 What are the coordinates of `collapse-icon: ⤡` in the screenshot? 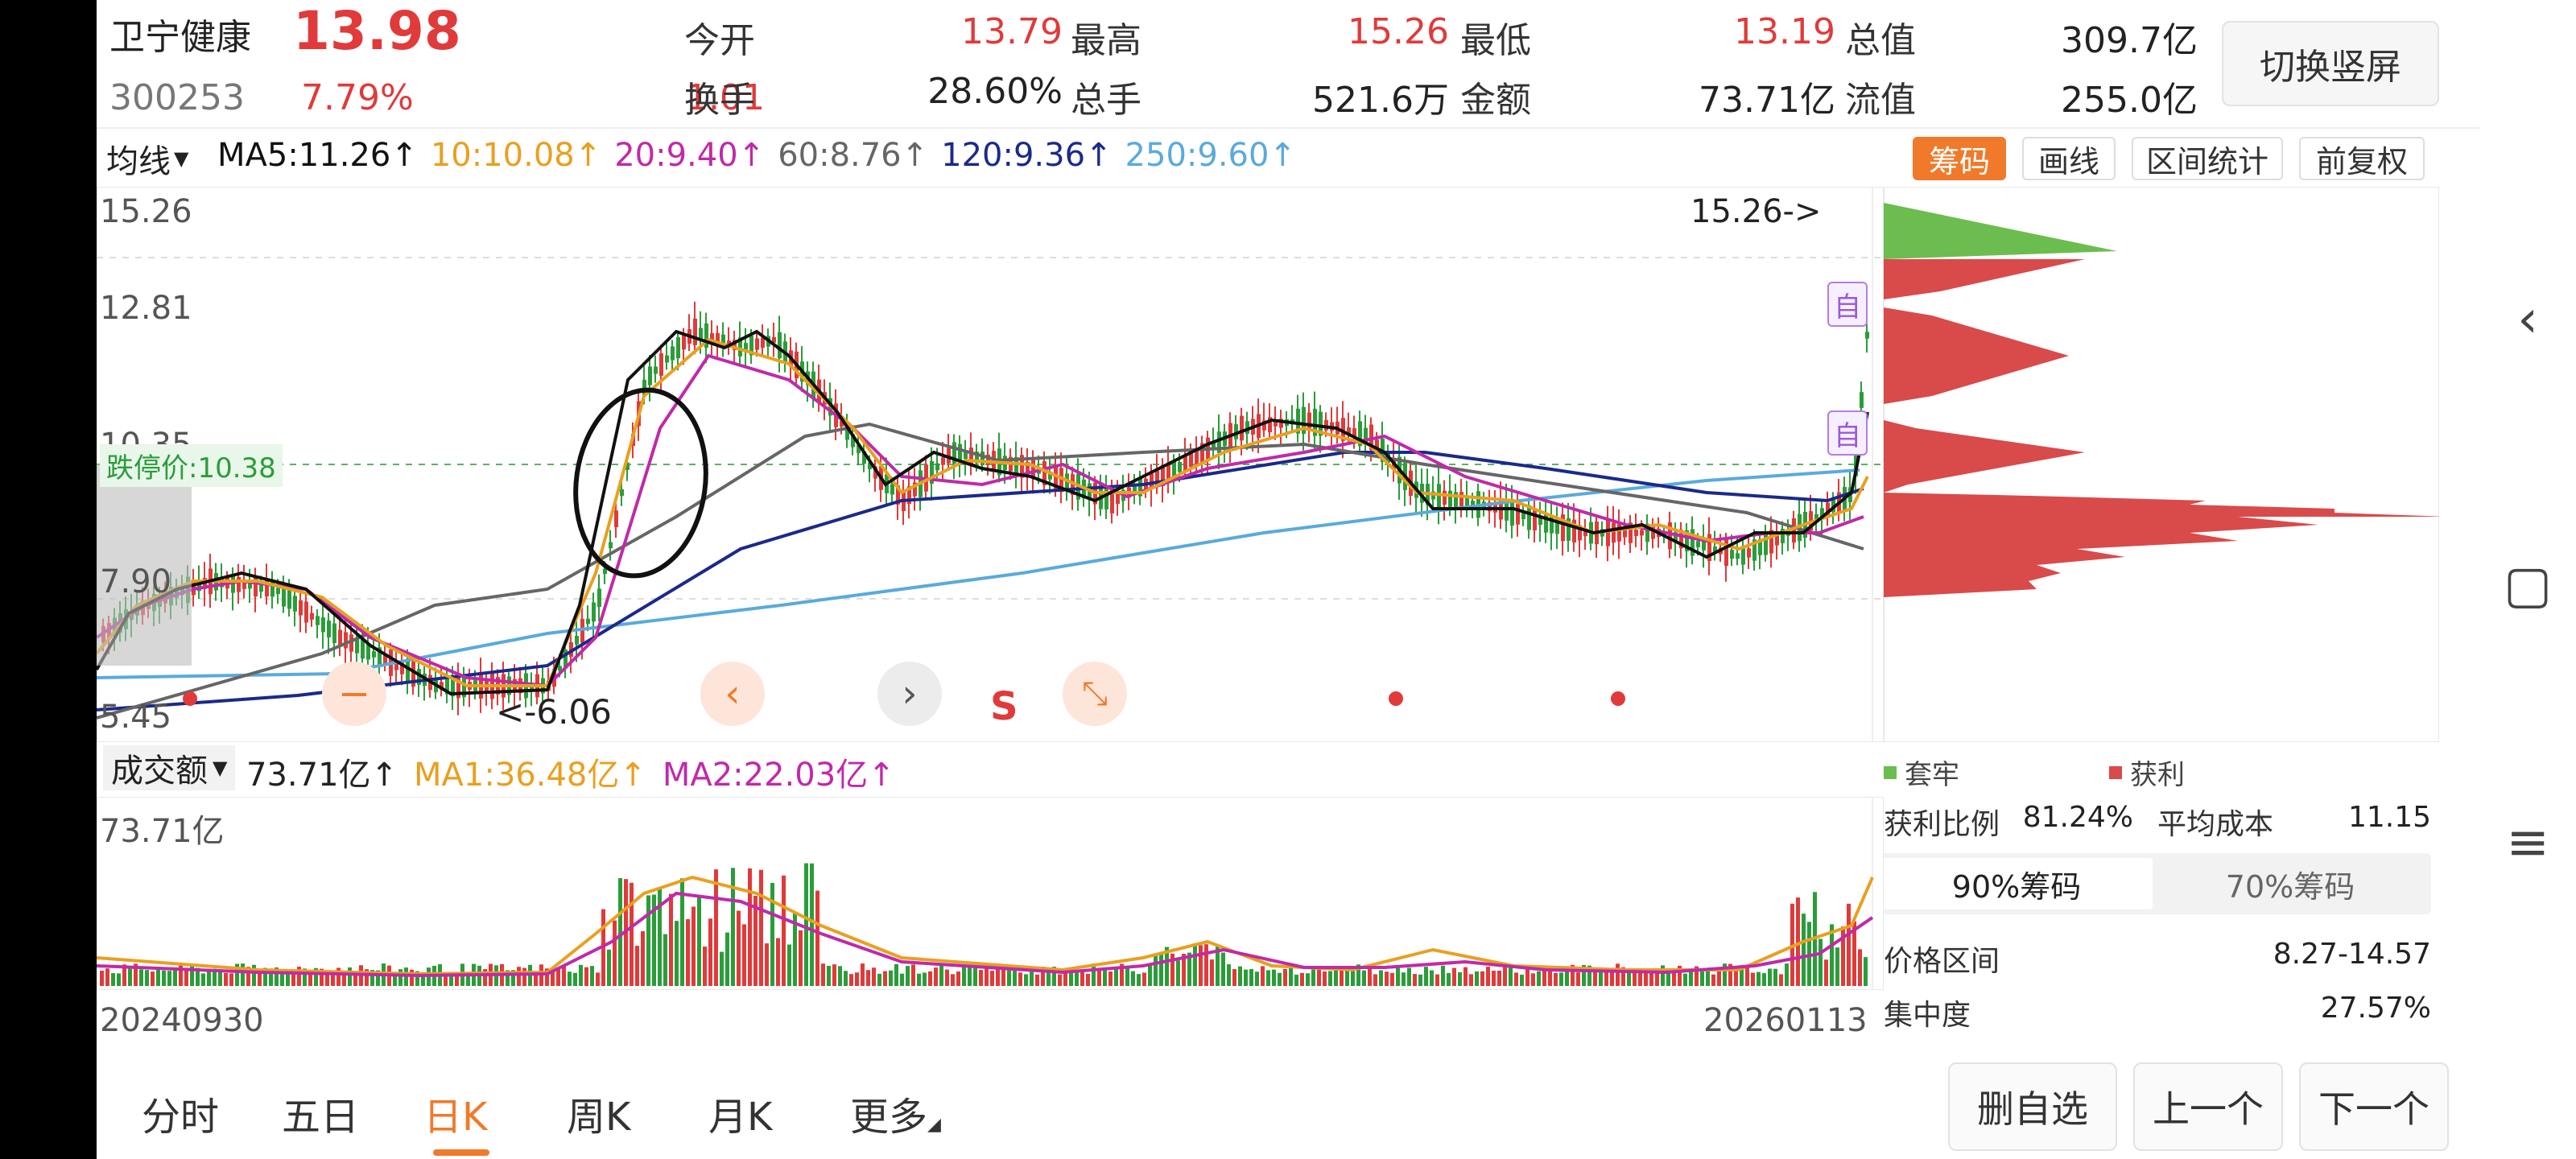 It's located at (1095, 694).